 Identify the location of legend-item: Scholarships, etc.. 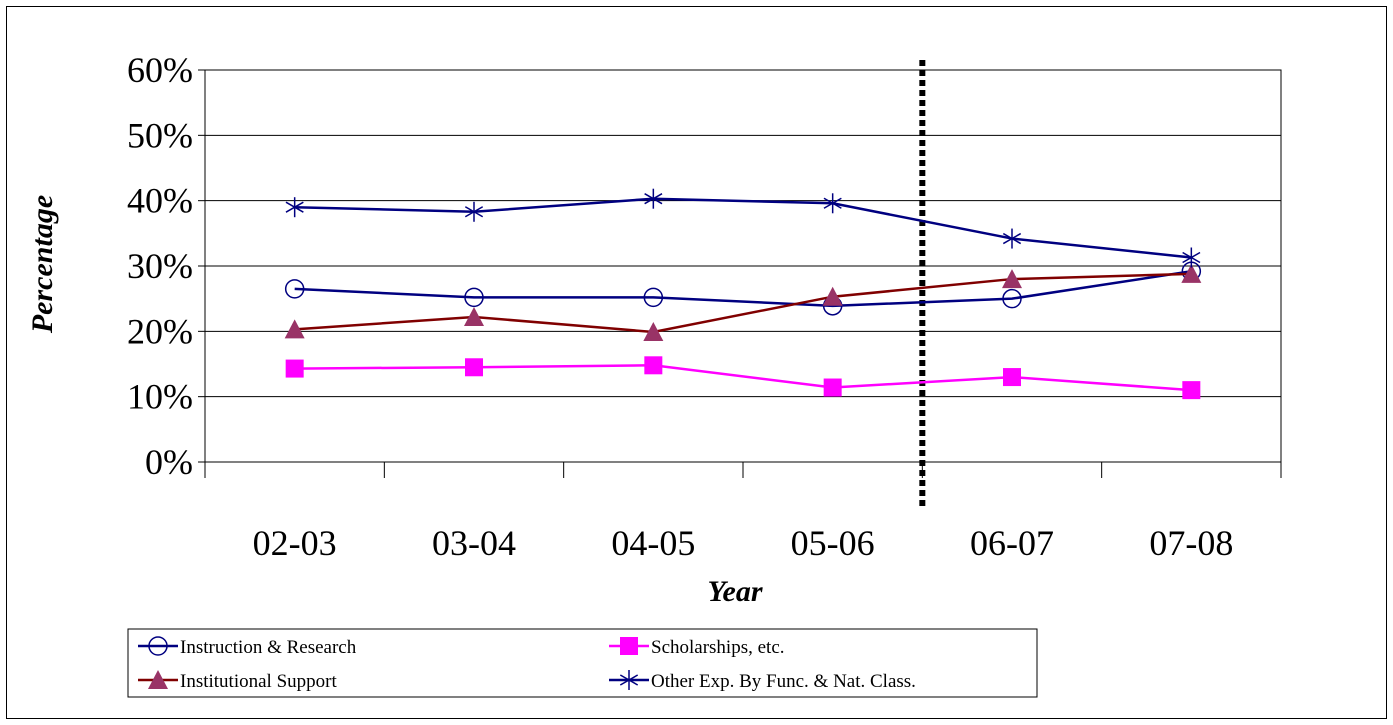
(697, 647).